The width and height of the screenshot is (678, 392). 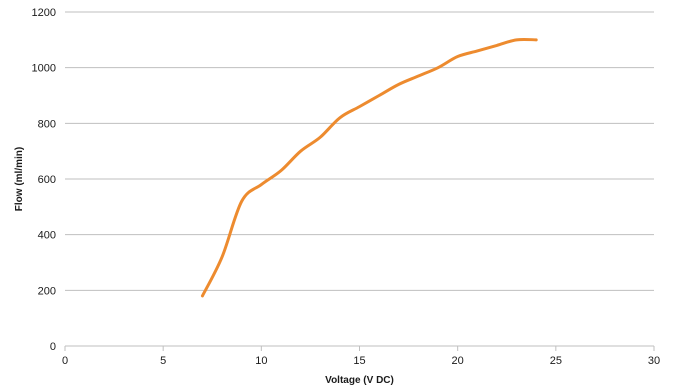 I want to click on y-tick-label: 1200, so click(x=44, y=13).